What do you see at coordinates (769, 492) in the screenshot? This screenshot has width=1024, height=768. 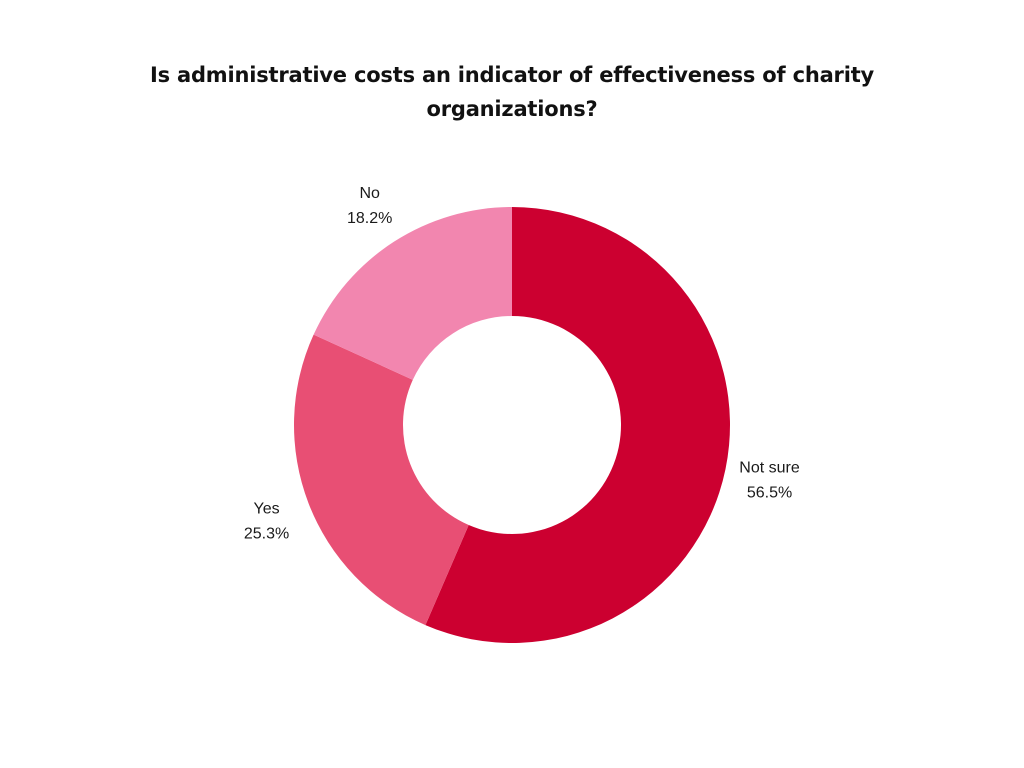 I see `slice-value-not-sure: 56.5%` at bounding box center [769, 492].